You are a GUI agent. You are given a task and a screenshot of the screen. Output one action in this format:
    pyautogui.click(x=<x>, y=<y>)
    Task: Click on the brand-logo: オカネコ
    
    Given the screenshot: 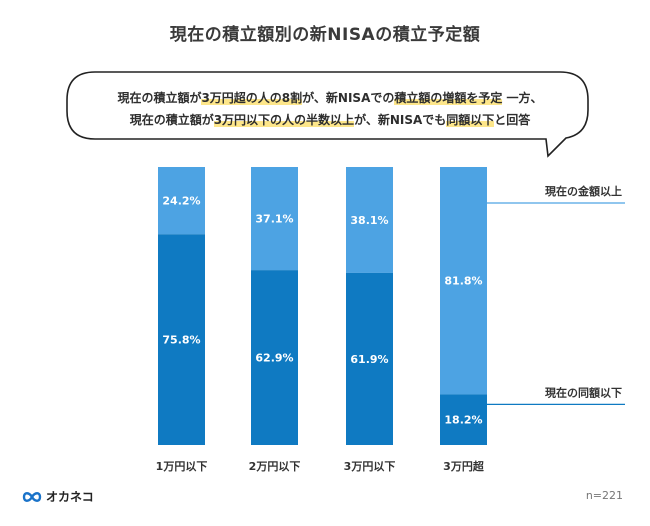 What is the action you would take?
    pyautogui.click(x=58, y=496)
    